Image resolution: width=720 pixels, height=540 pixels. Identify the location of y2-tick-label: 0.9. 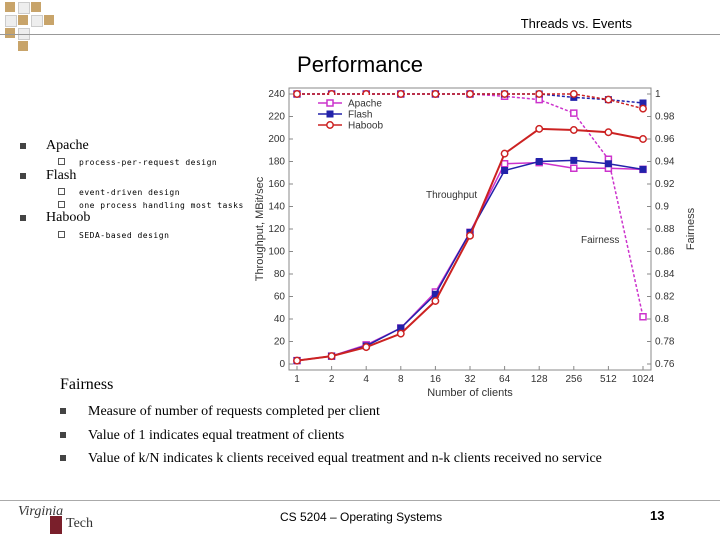
(662, 207).